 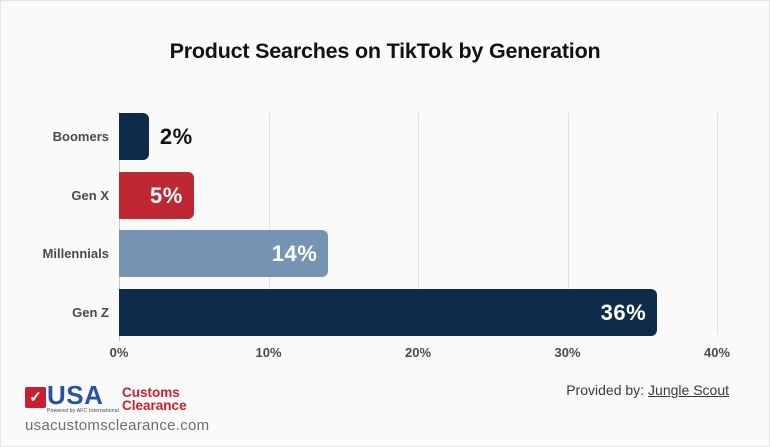 What do you see at coordinates (567, 352) in the screenshot?
I see `x-tick-label: 30%` at bounding box center [567, 352].